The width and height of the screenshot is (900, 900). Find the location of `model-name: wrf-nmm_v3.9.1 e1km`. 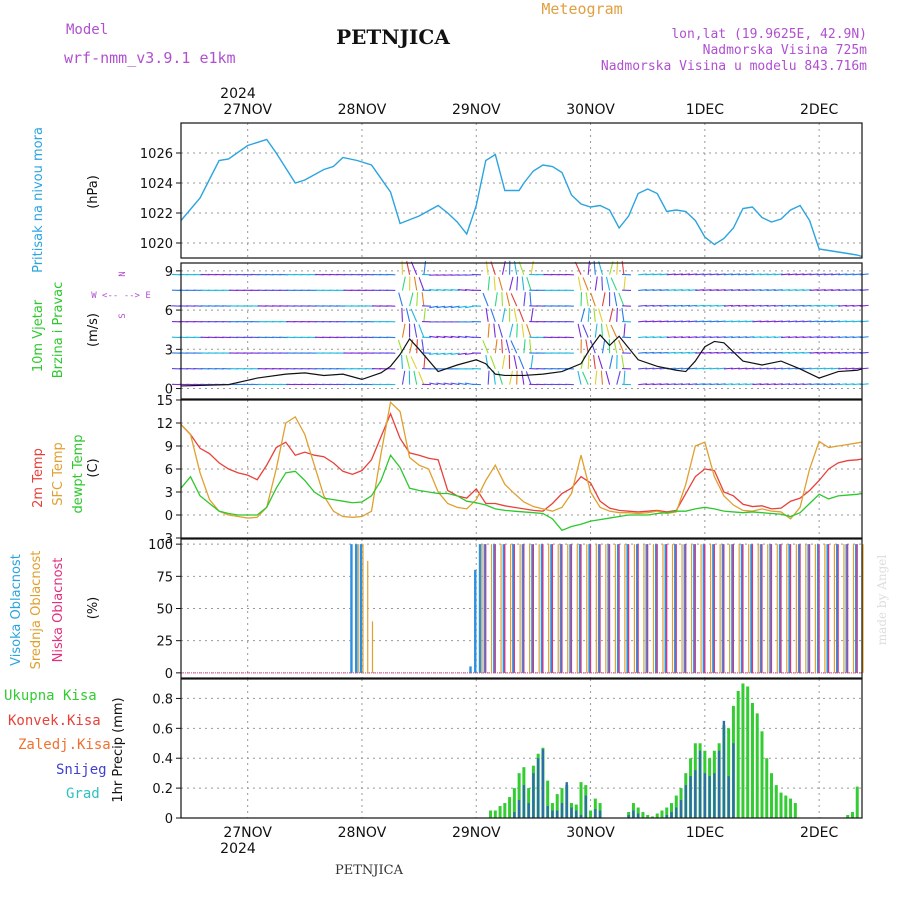

model-name: wrf-nmm_v3.9.1 e1km is located at coordinates (150, 58).